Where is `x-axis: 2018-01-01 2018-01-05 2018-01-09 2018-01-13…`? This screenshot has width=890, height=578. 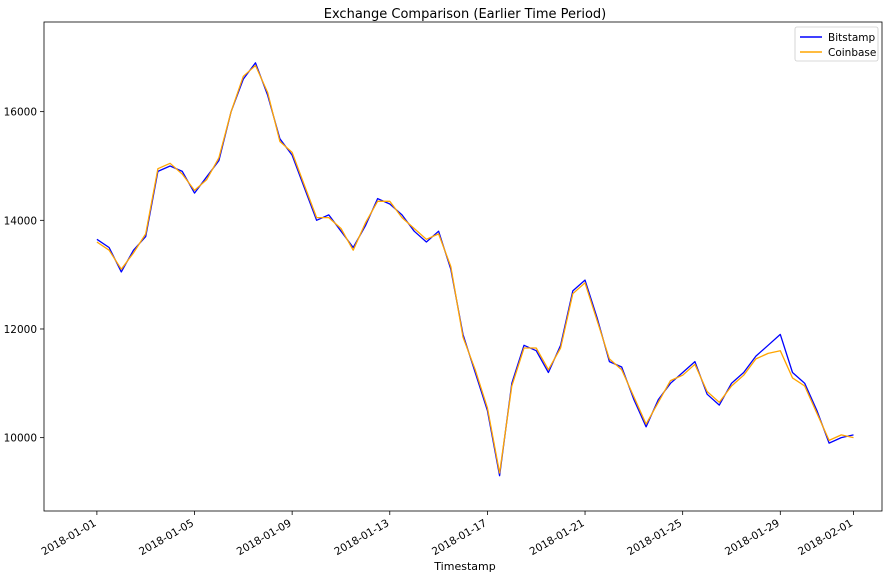 x-axis: 2018-01-01 2018-01-05 2018-01-09 2018-01-13… is located at coordinates (447, 534).